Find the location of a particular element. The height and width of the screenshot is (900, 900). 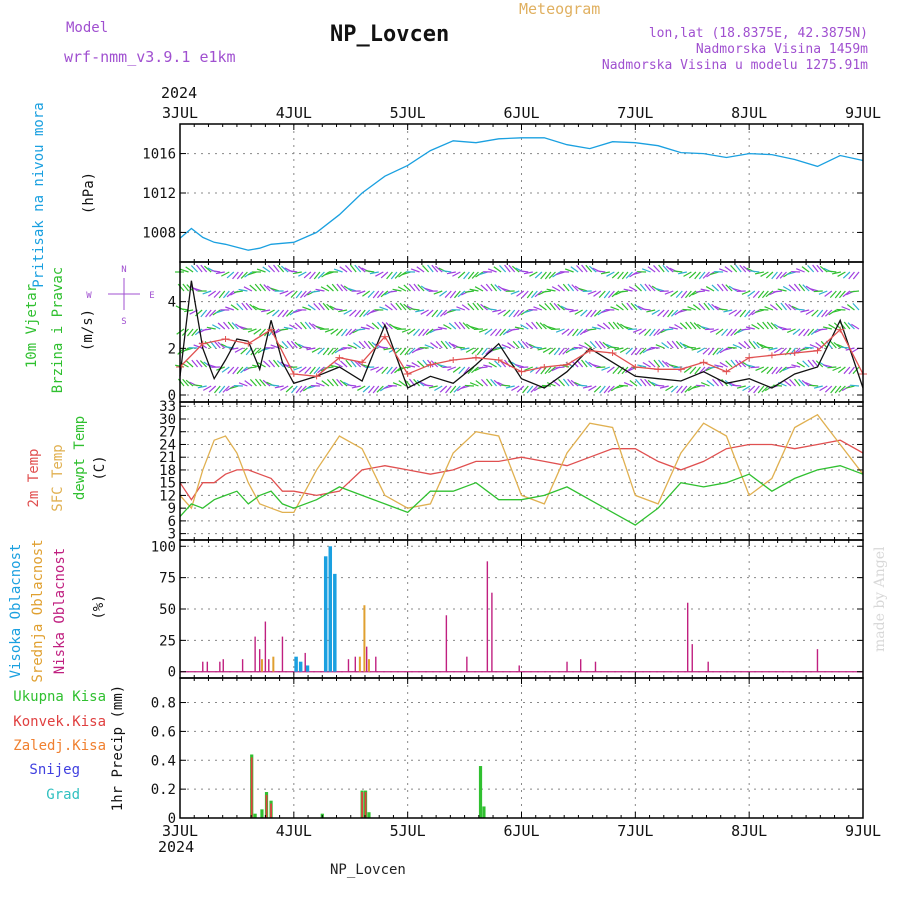

y-tick-label: 0 is located at coordinates (172, 396).